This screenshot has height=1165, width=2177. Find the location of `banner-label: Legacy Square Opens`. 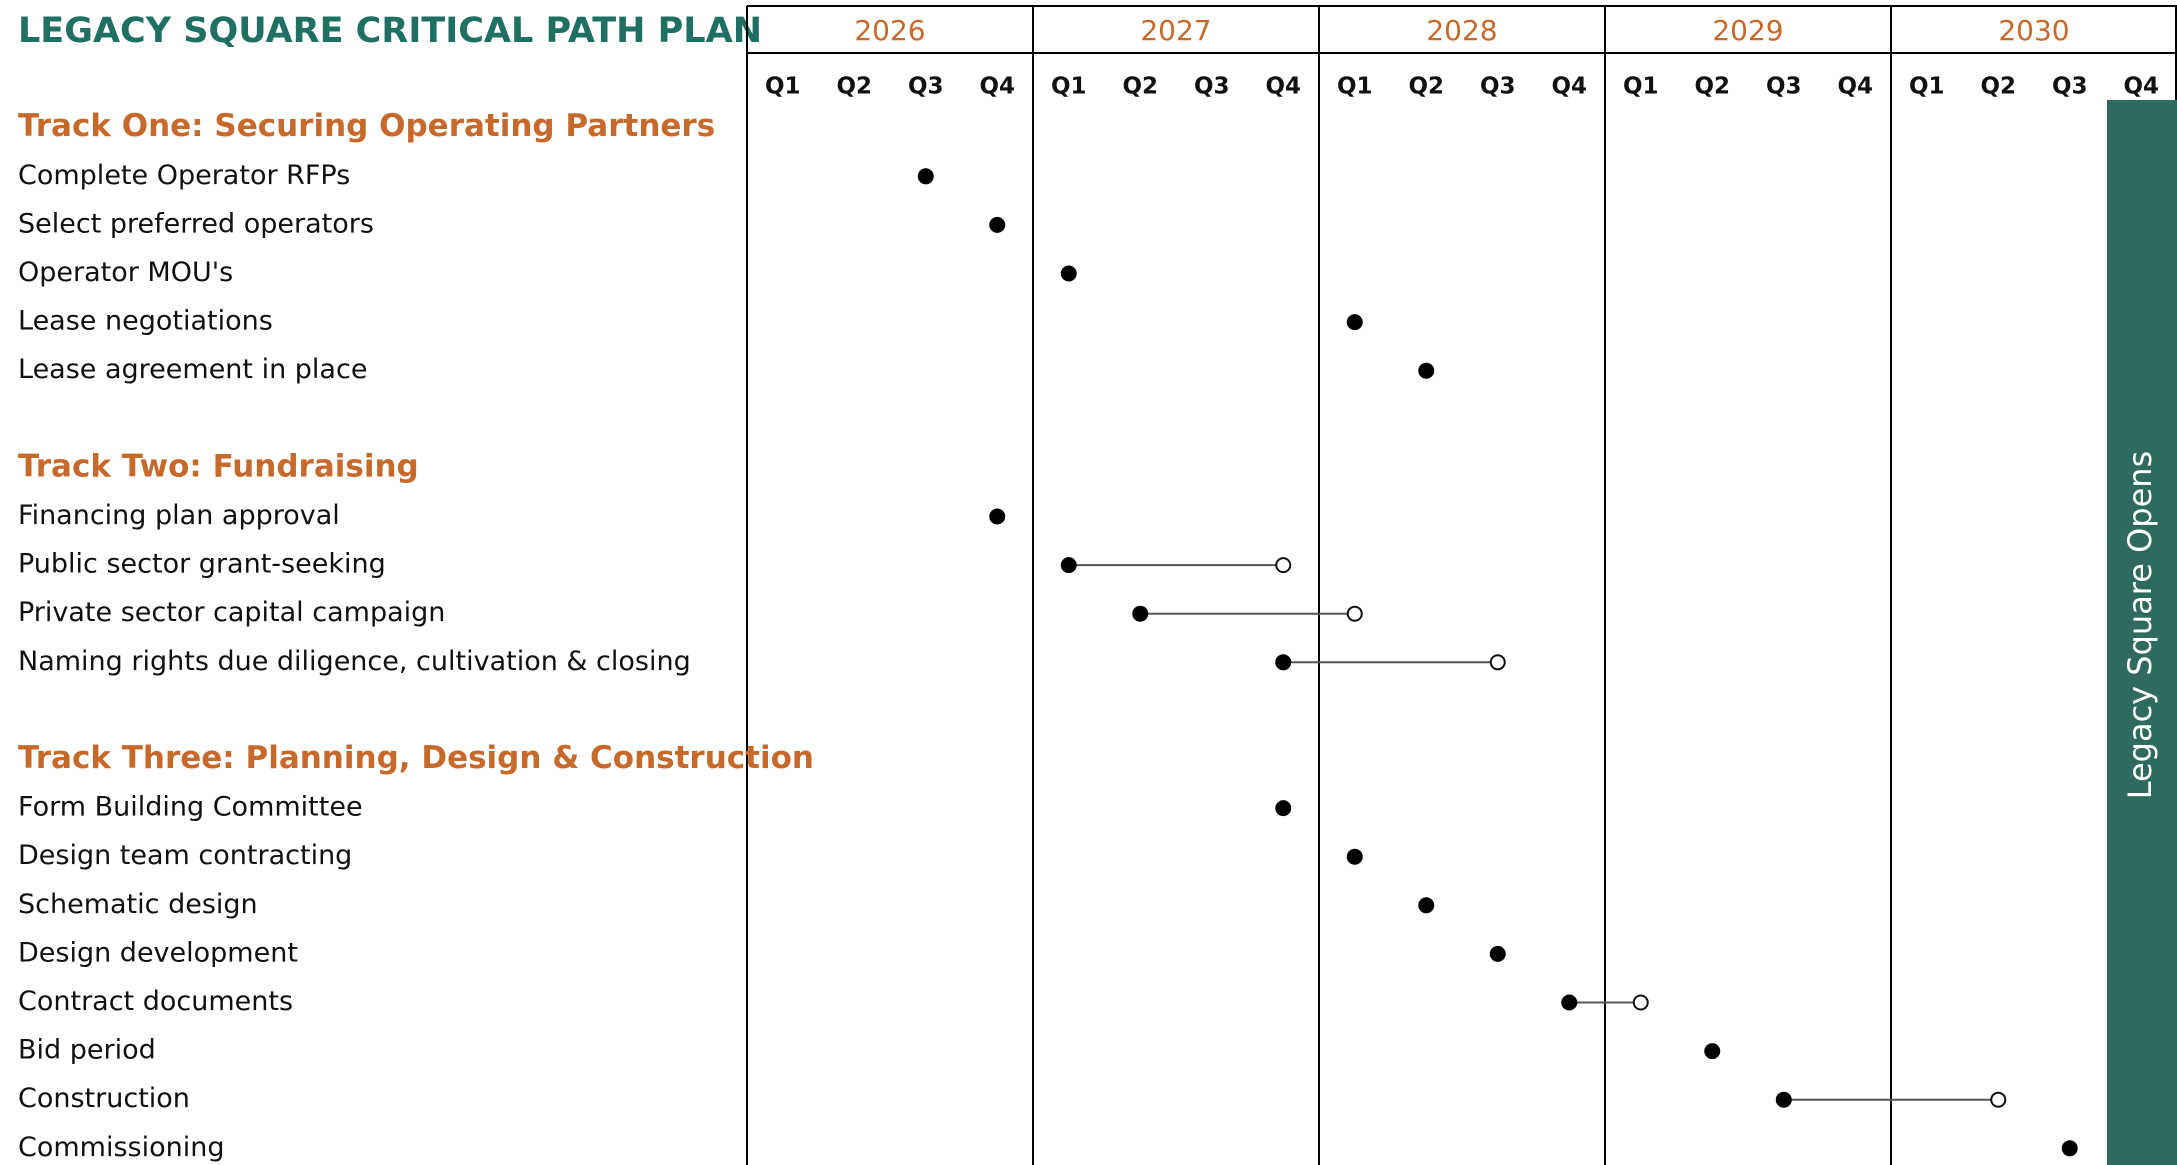

banner-label: Legacy Square Opens is located at coordinates (2140, 625).